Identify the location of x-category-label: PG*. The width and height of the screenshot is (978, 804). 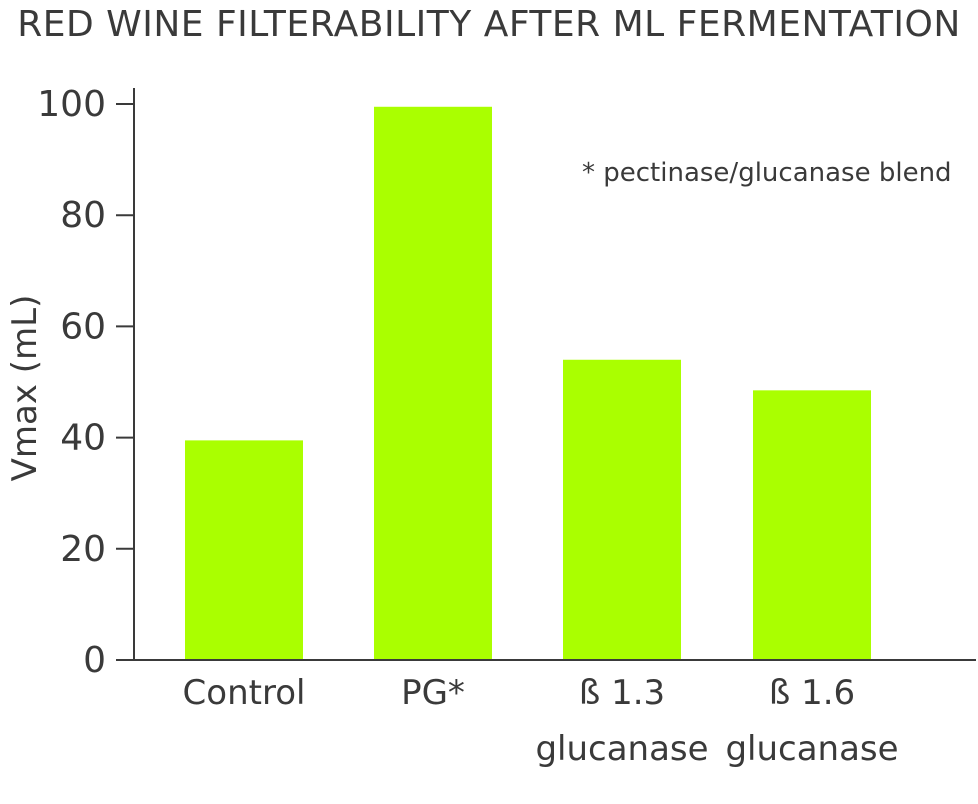
(433, 693).